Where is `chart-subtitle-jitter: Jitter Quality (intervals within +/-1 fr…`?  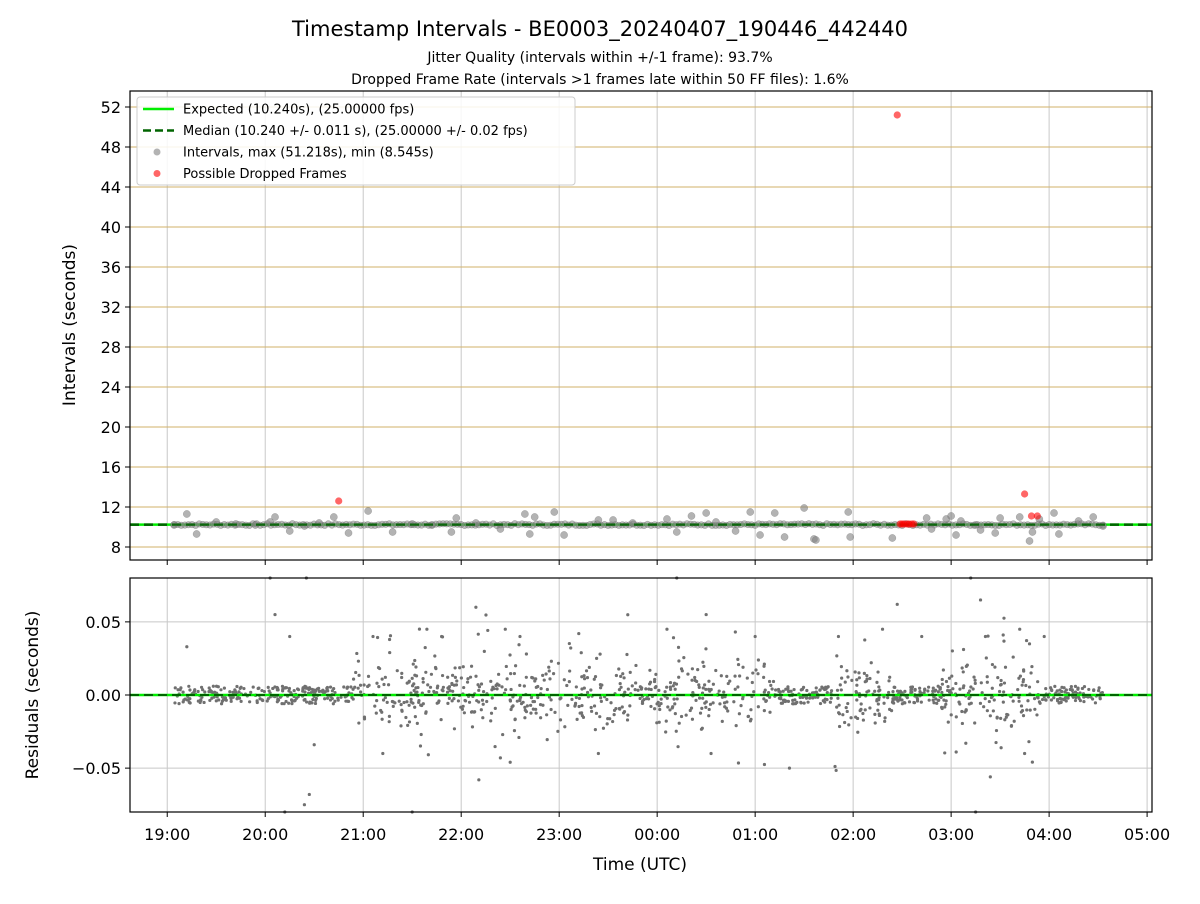 chart-subtitle-jitter: Jitter Quality (intervals within +/-1 fr… is located at coordinates (599, 58).